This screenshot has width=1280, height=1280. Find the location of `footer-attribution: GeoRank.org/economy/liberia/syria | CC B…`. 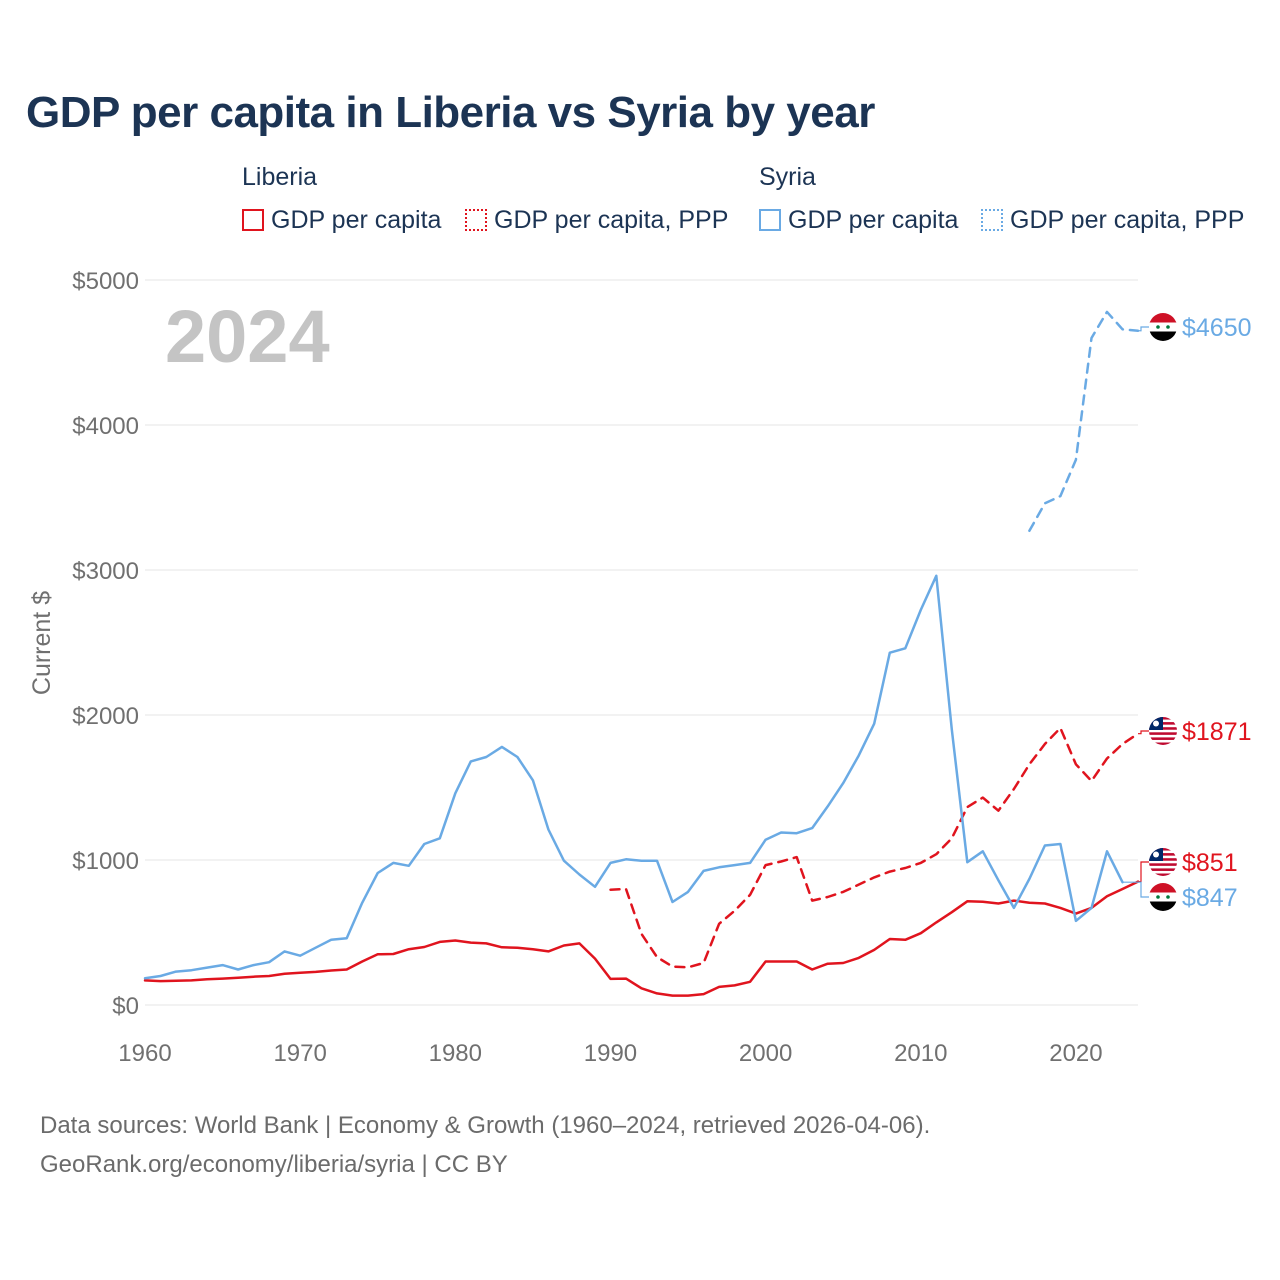

footer-attribution: GeoRank.org/economy/liberia/syria | CC B… is located at coordinates (274, 1164).